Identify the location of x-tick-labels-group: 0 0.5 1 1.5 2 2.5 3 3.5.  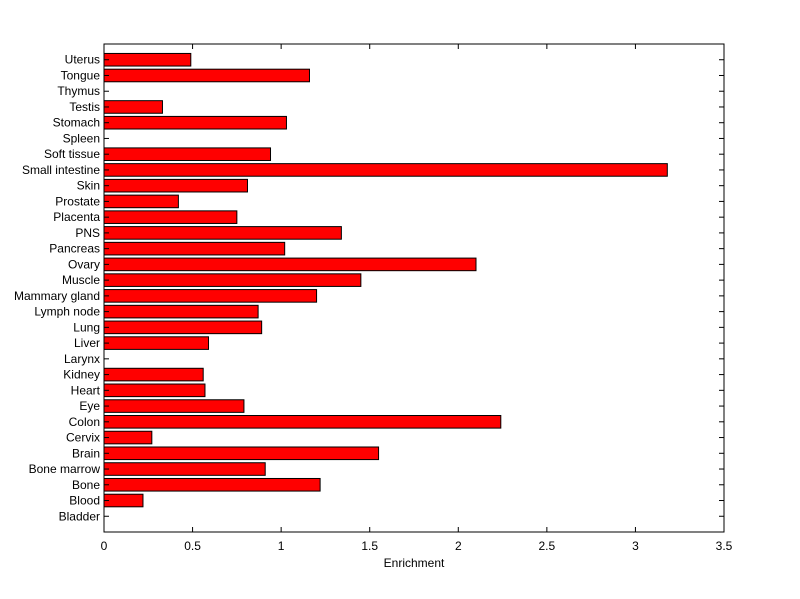
(417, 546).